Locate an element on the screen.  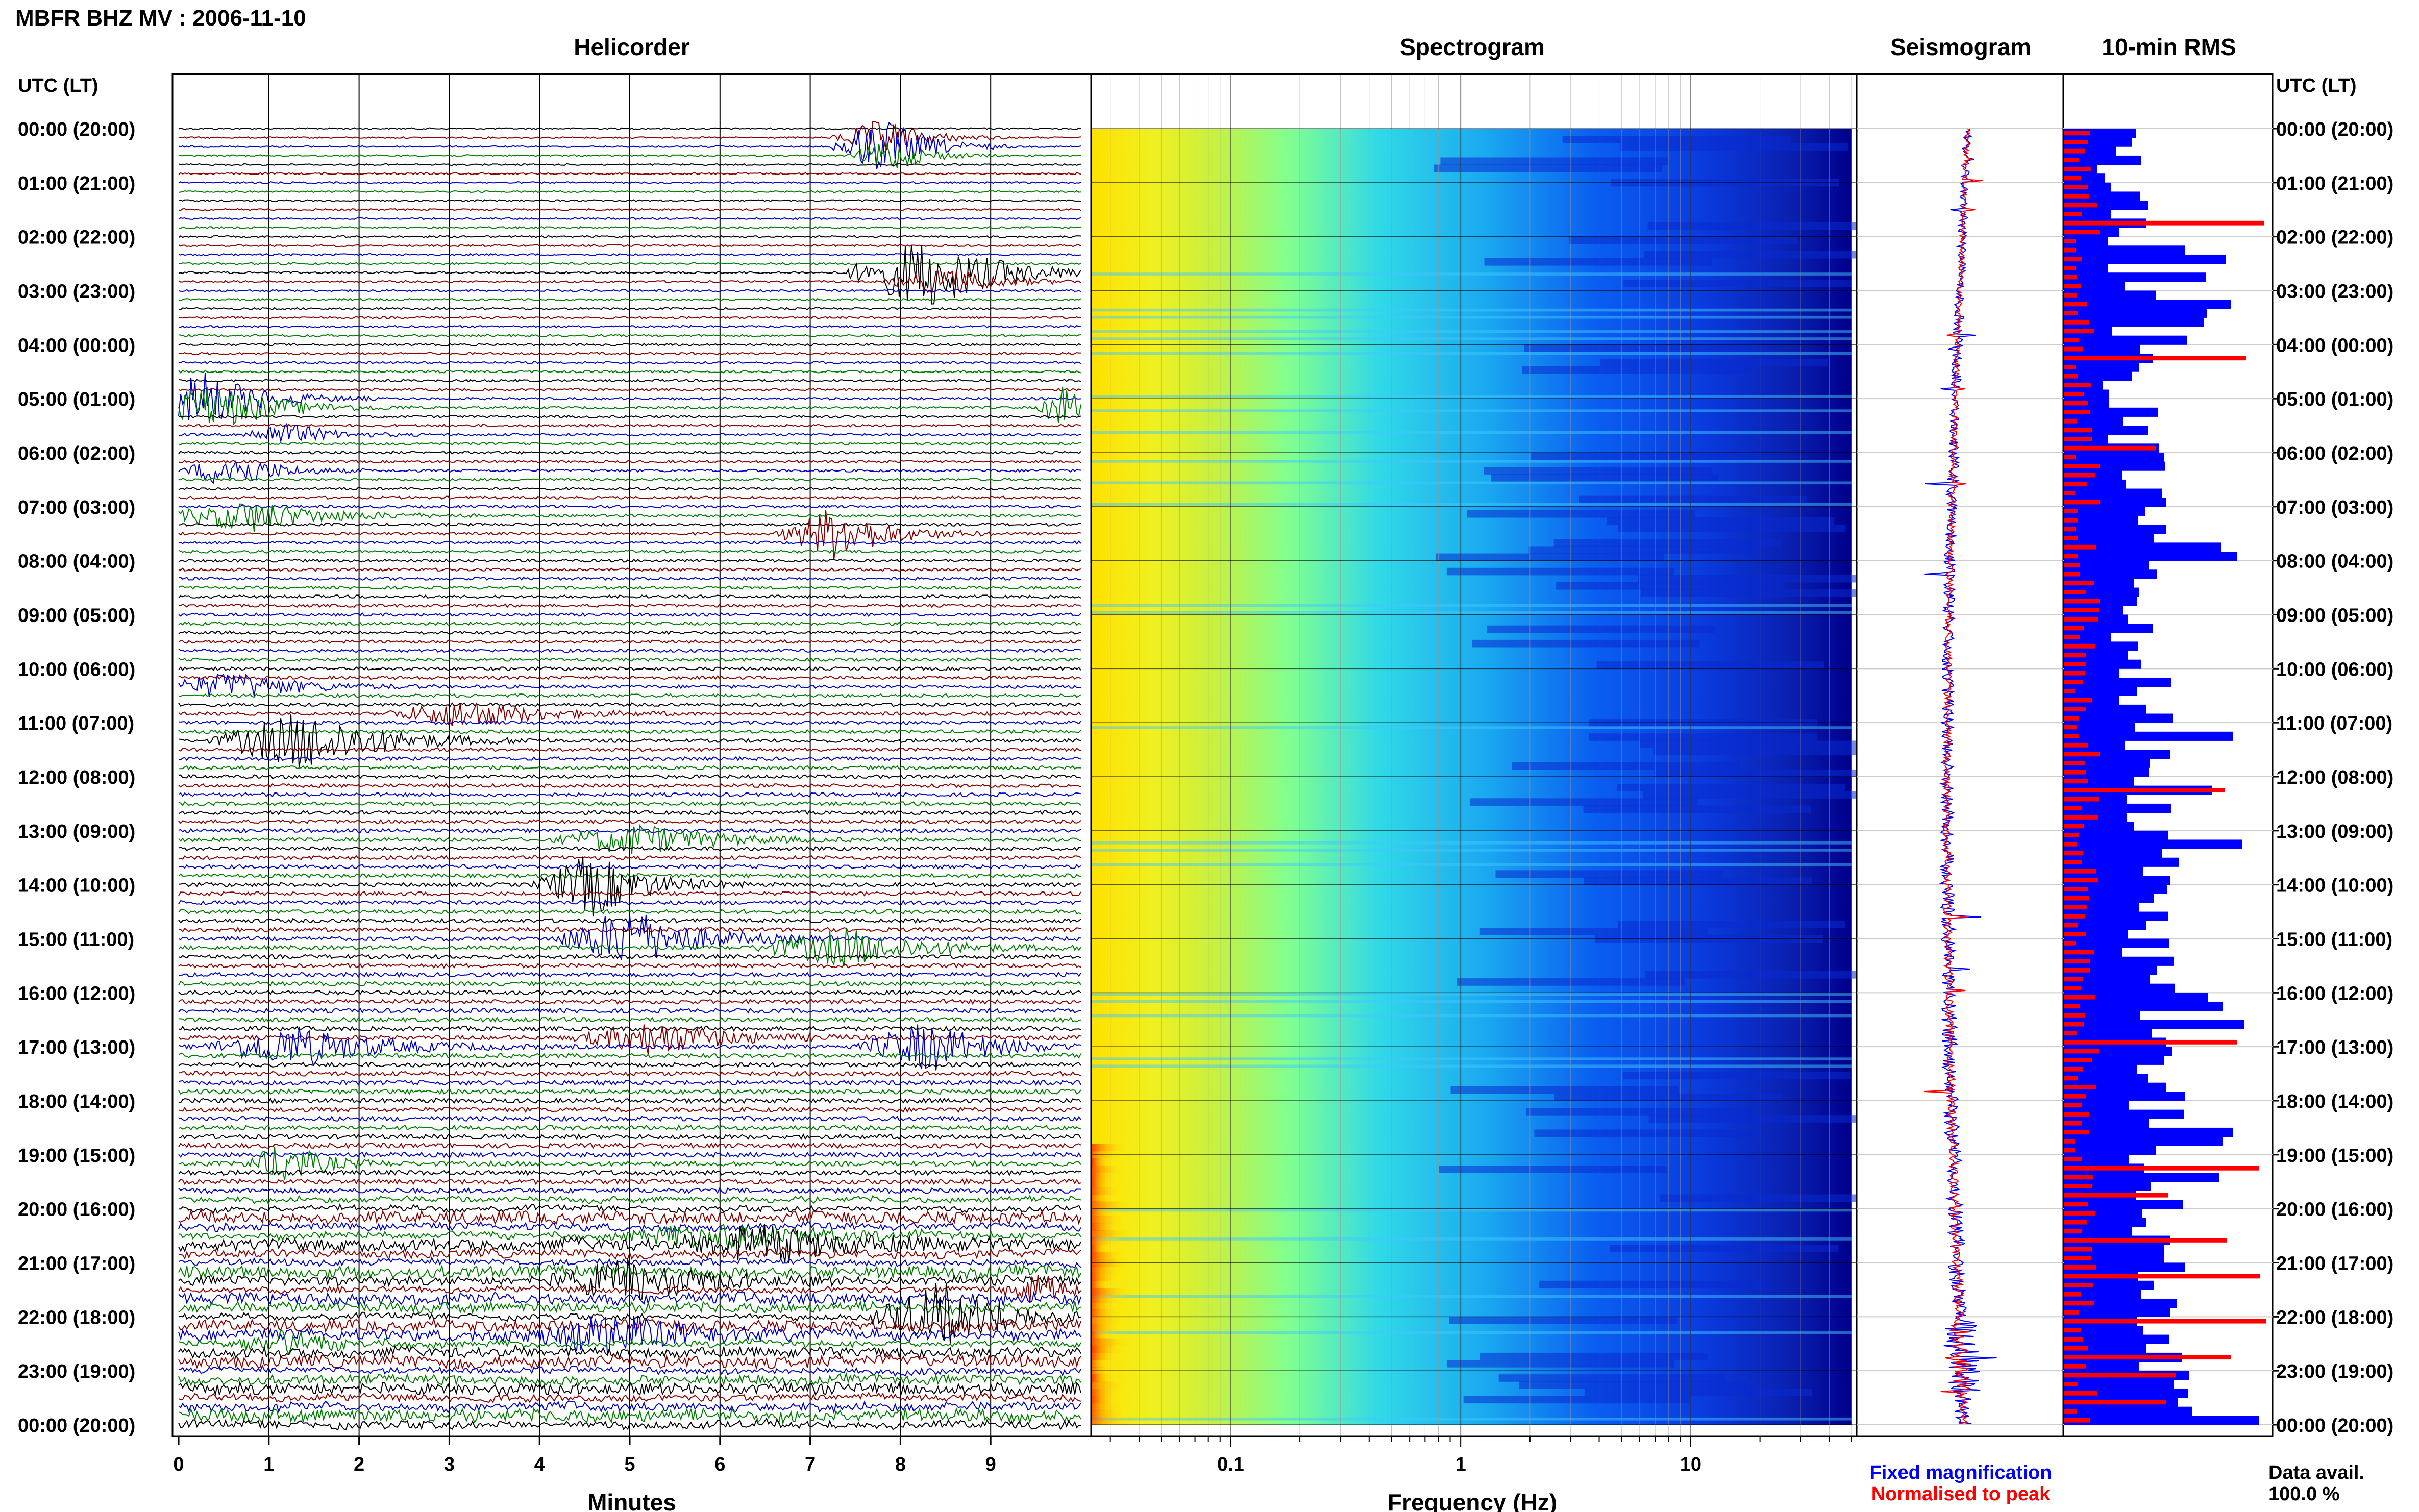
data-avail-label: Data avail. is located at coordinates (2316, 1472).